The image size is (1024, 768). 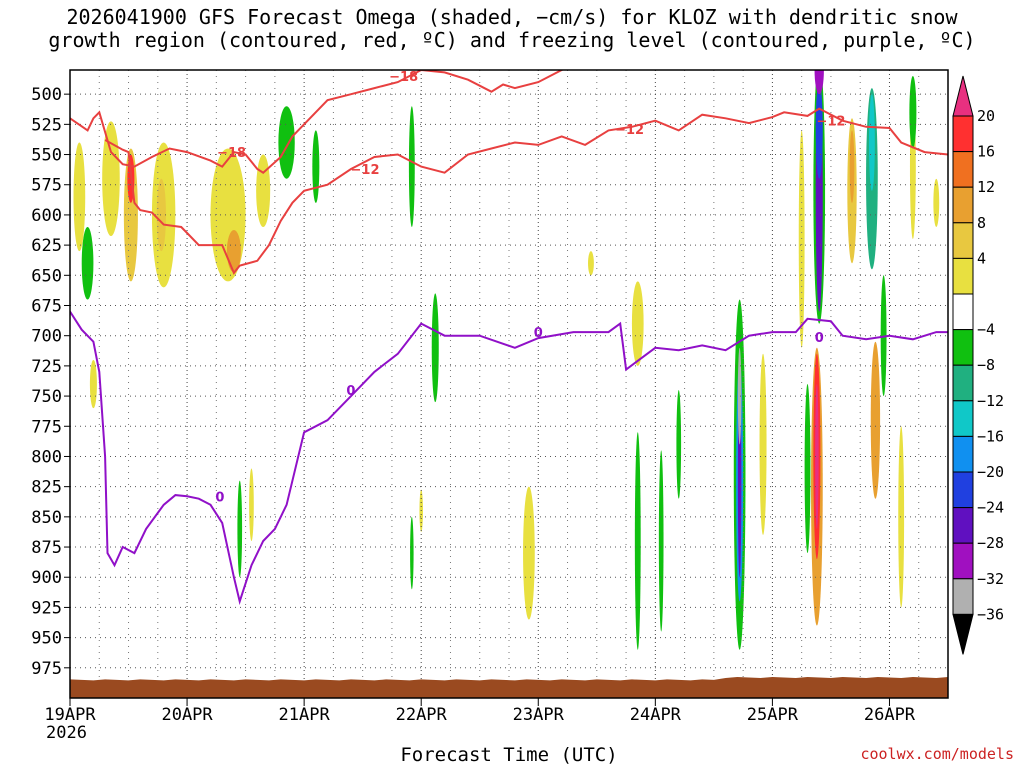 What do you see at coordinates (509, 687) in the screenshot?
I see `ground-fill` at bounding box center [509, 687].